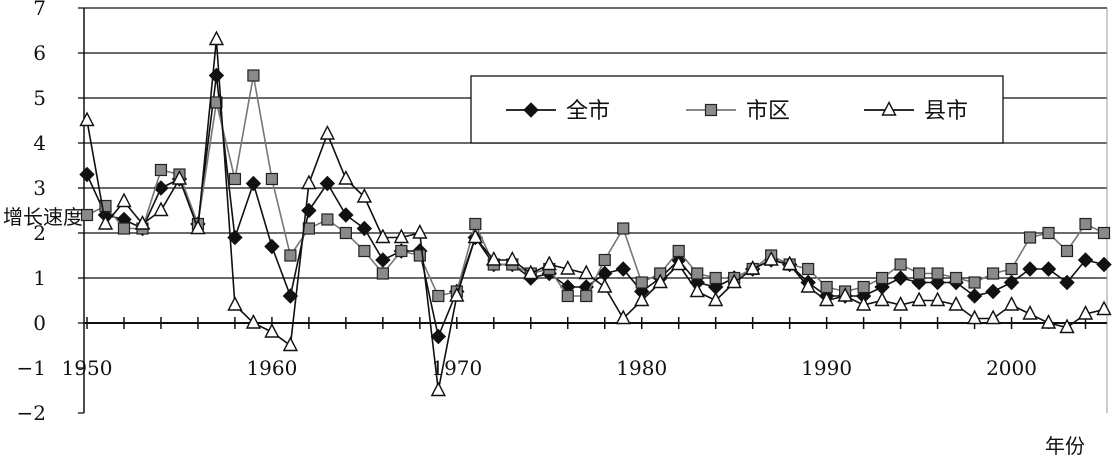 This screenshot has height=462, width=1114. I want to click on y-tick-label: 2, so click(39, 233).